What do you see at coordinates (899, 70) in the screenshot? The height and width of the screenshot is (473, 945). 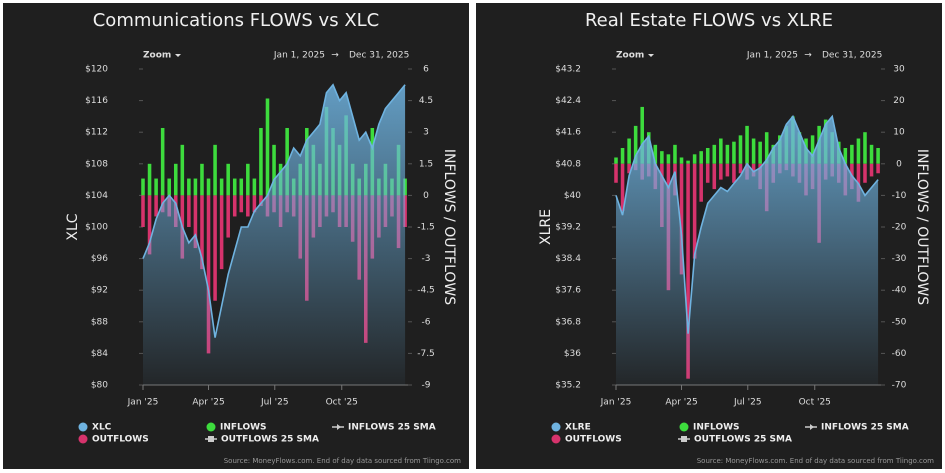 I see `y2-tick-label: 30` at bounding box center [899, 70].